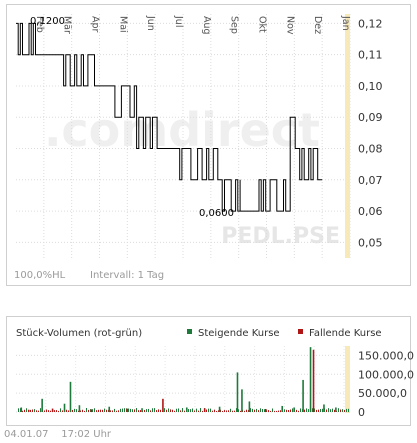  What do you see at coordinates (347, 136) in the screenshot?
I see `current-period-band` at bounding box center [347, 136].